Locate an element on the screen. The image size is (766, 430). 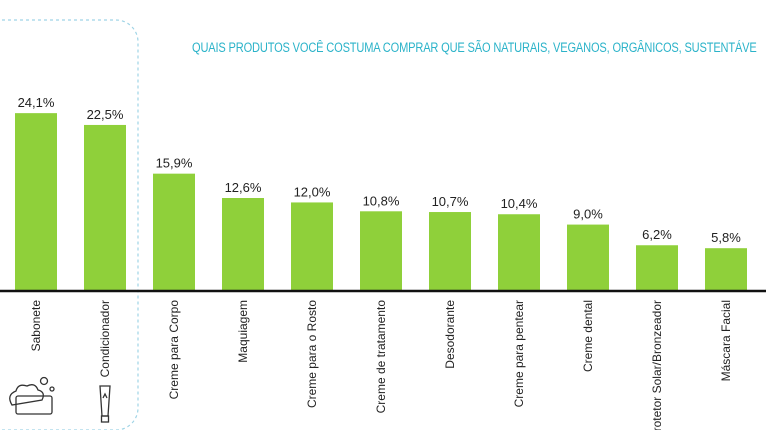
category-label-1: Condicionador is located at coordinates (105, 338).